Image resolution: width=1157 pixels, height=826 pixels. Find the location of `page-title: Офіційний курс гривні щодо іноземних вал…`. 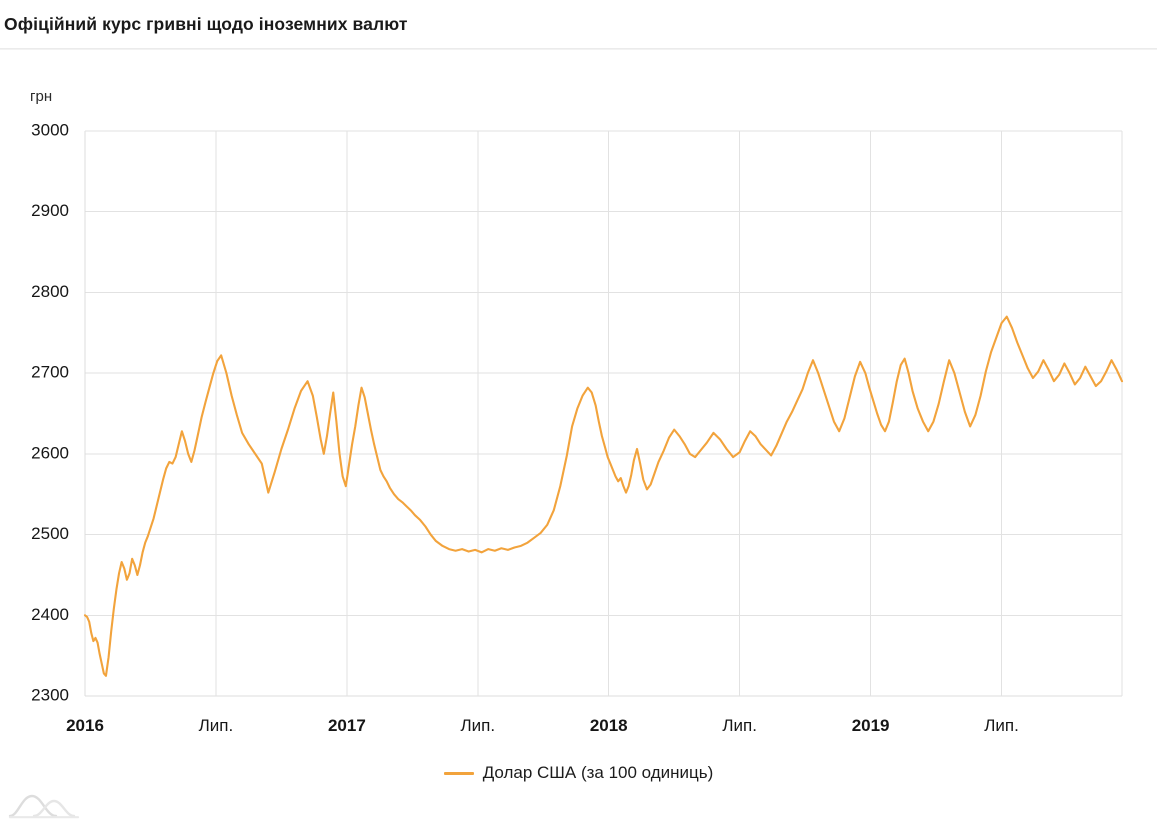

page-title: Офіційний курс гривні щодо іноземних вал… is located at coordinates (206, 23).